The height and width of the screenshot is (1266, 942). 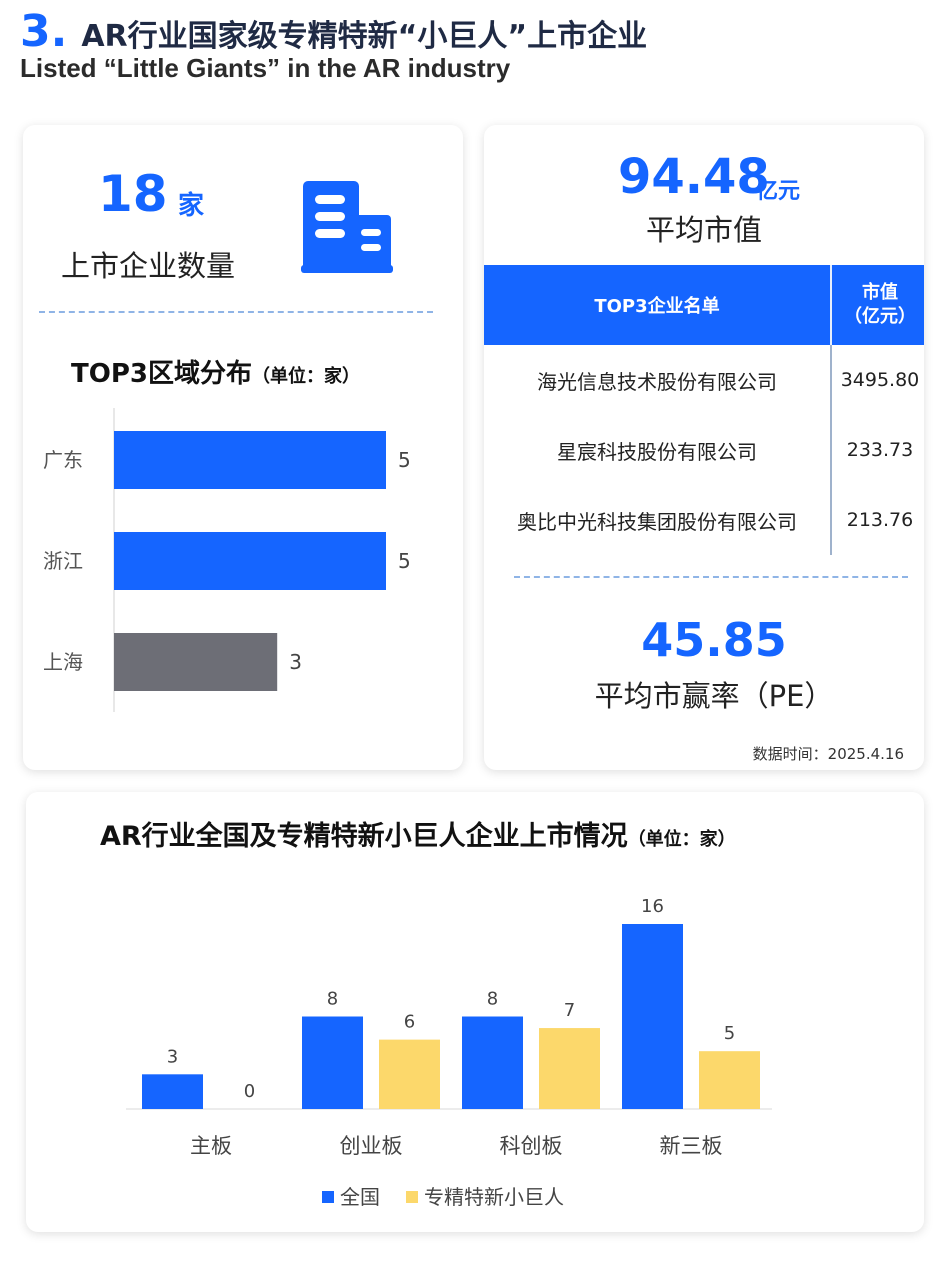 What do you see at coordinates (191, 206) in the screenshot?
I see `listed-count-unit: 家` at bounding box center [191, 206].